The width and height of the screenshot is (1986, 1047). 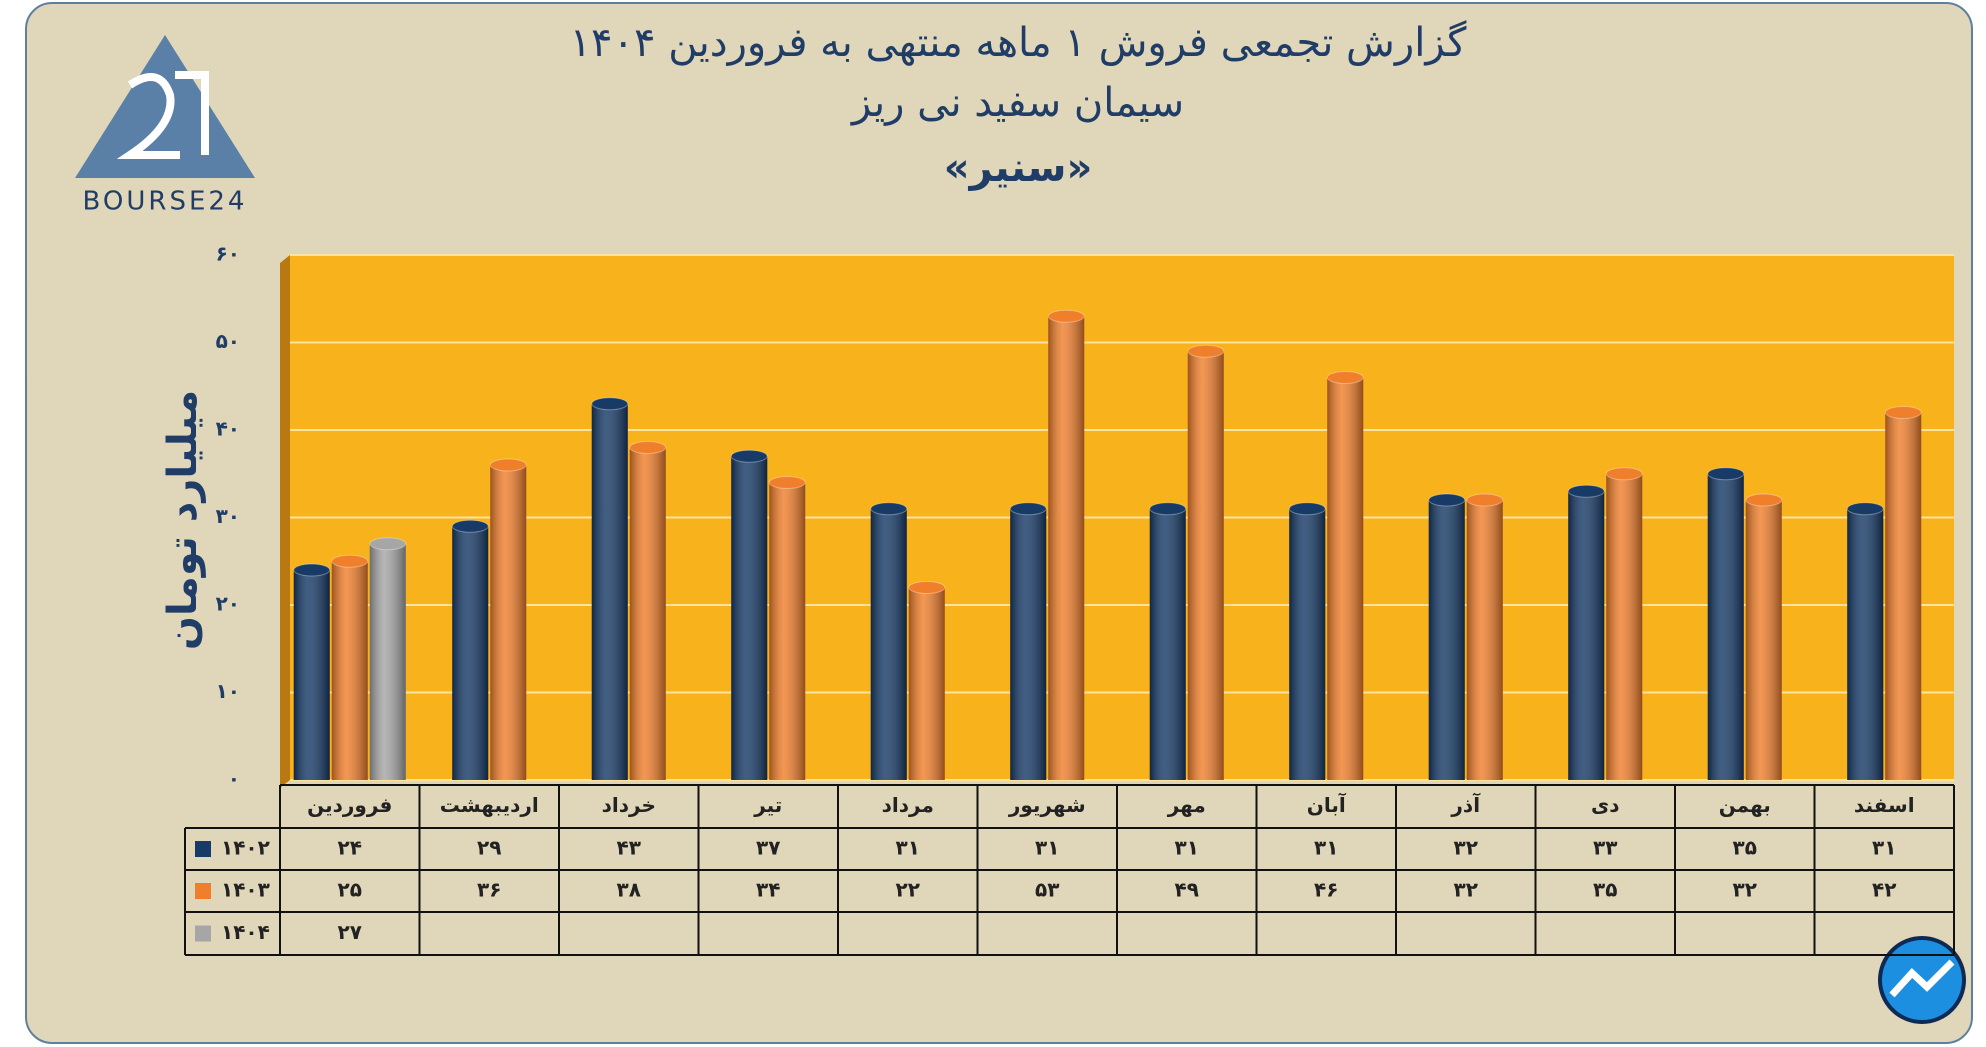 I want to click on y-tick-label: ۶۰, so click(x=228, y=254).